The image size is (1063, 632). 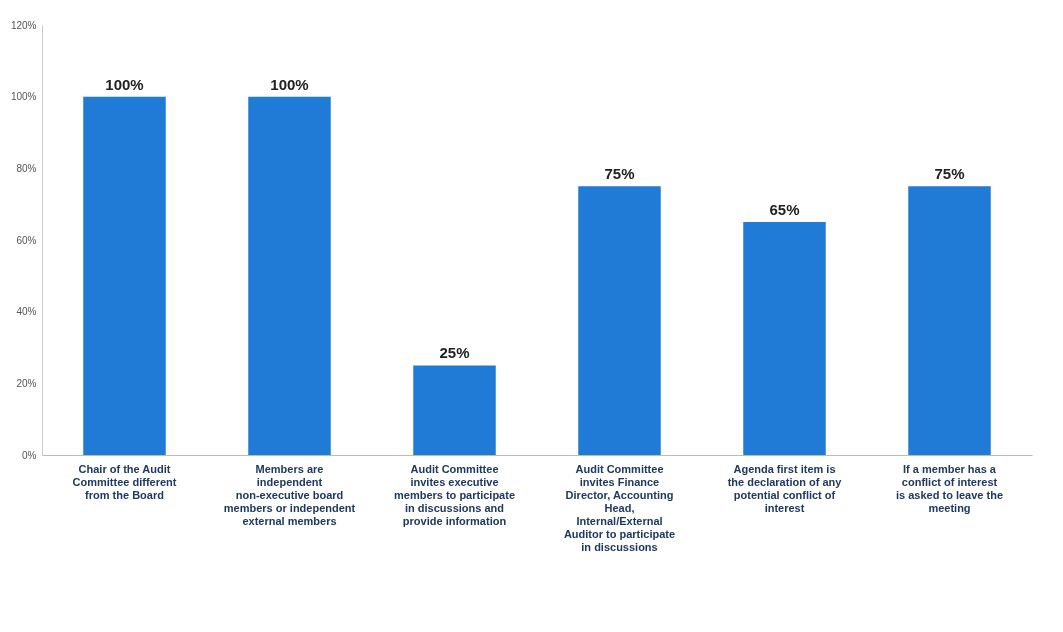 What do you see at coordinates (26, 168) in the screenshot?
I see `y-tick-label: 80%` at bounding box center [26, 168].